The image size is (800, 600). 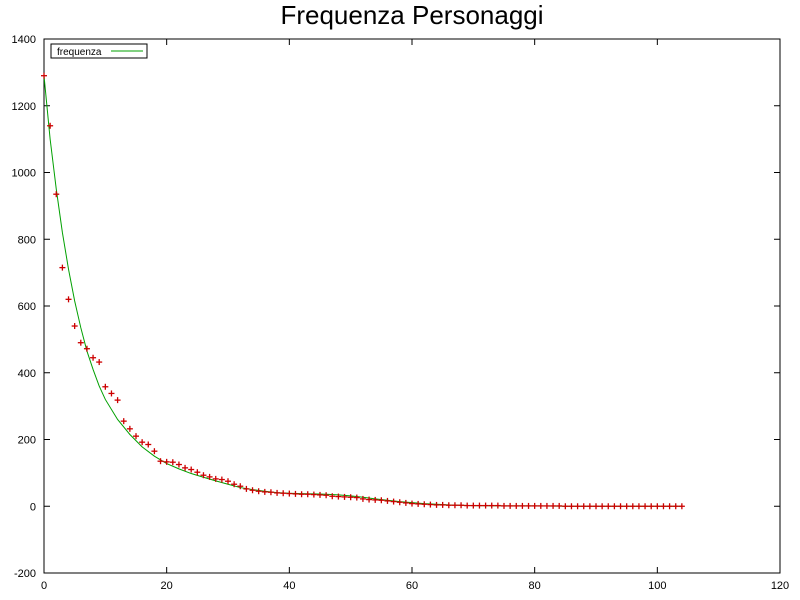 What do you see at coordinates (27, 240) in the screenshot?
I see `y-tick-label: 800` at bounding box center [27, 240].